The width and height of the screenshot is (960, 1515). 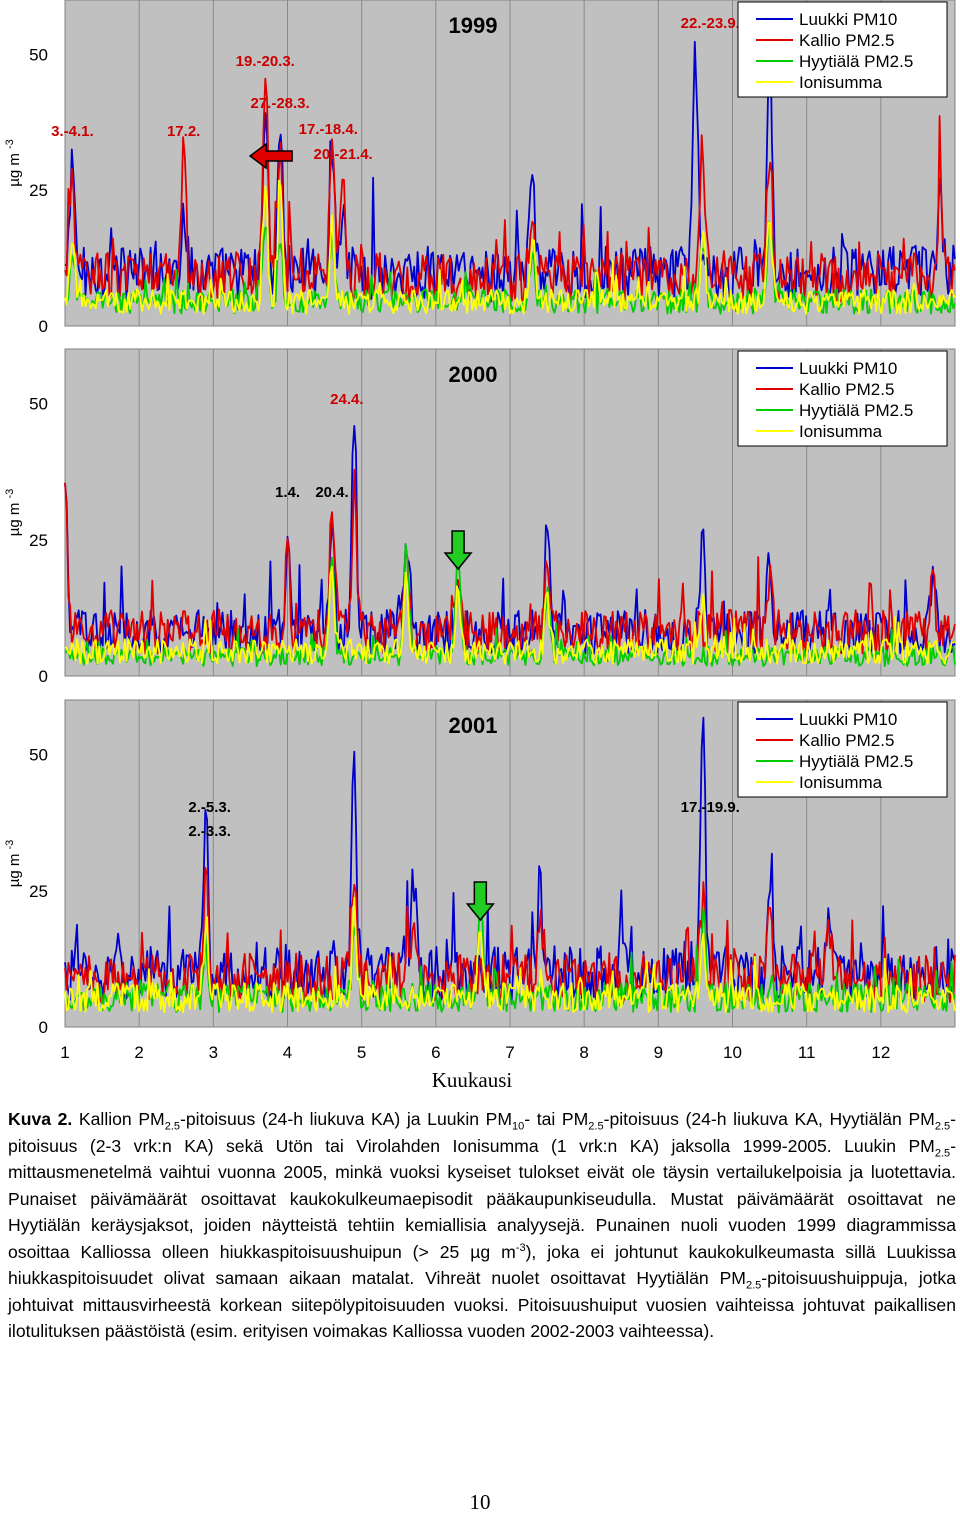 I want to click on x-tick-label: 2, so click(x=138, y=1052).